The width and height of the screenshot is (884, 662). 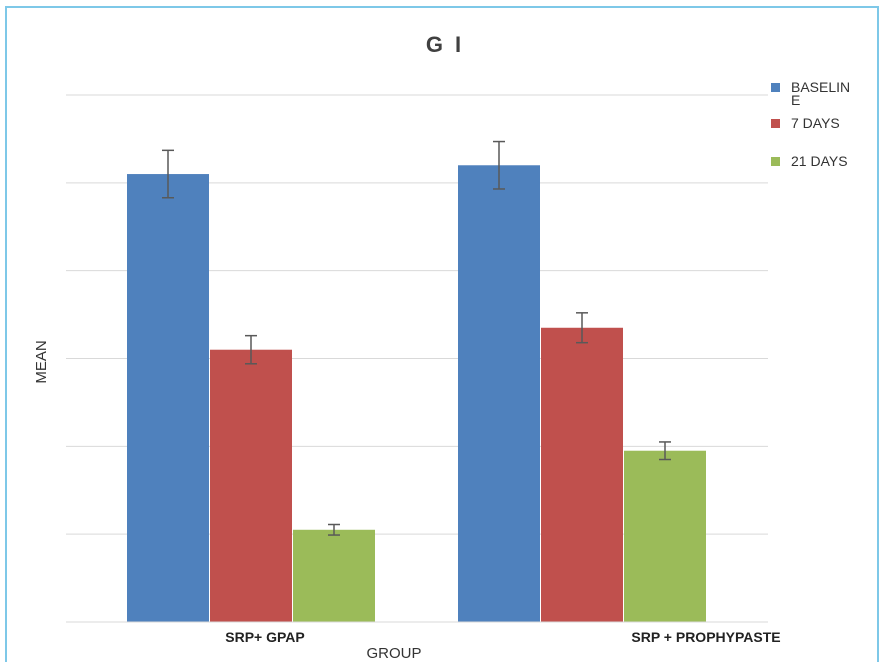 I want to click on chart-title: G I, so click(x=445, y=44).